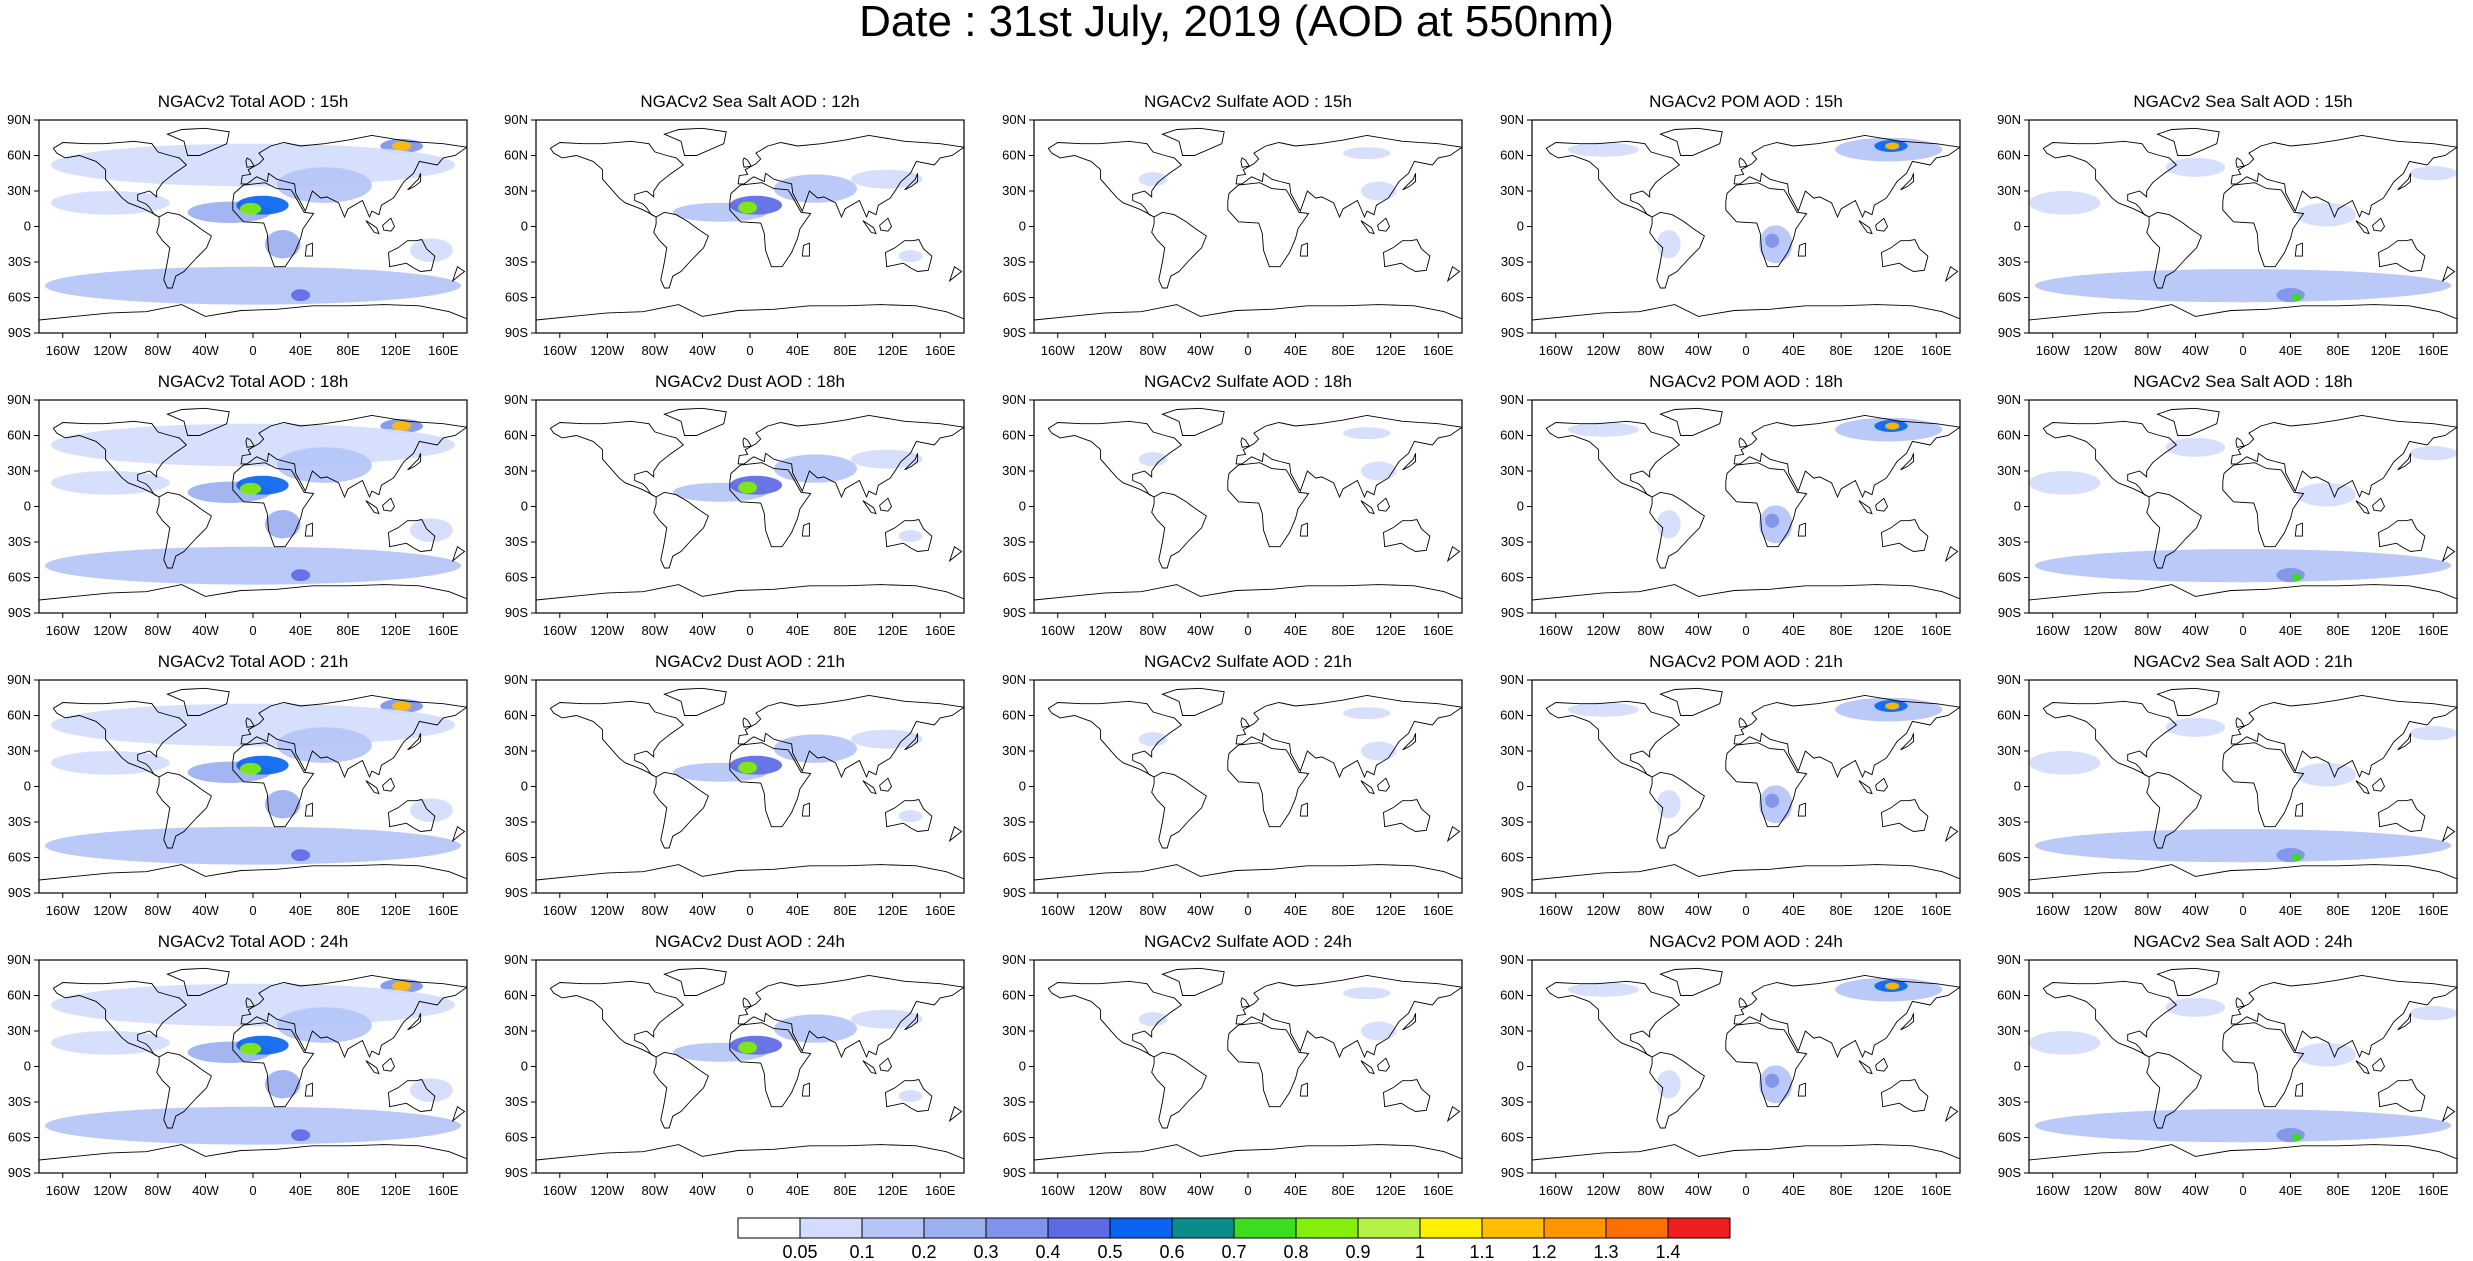  Describe the element at coordinates (1295, 1251) in the screenshot. I see `colorbar-label: 0.8` at that location.